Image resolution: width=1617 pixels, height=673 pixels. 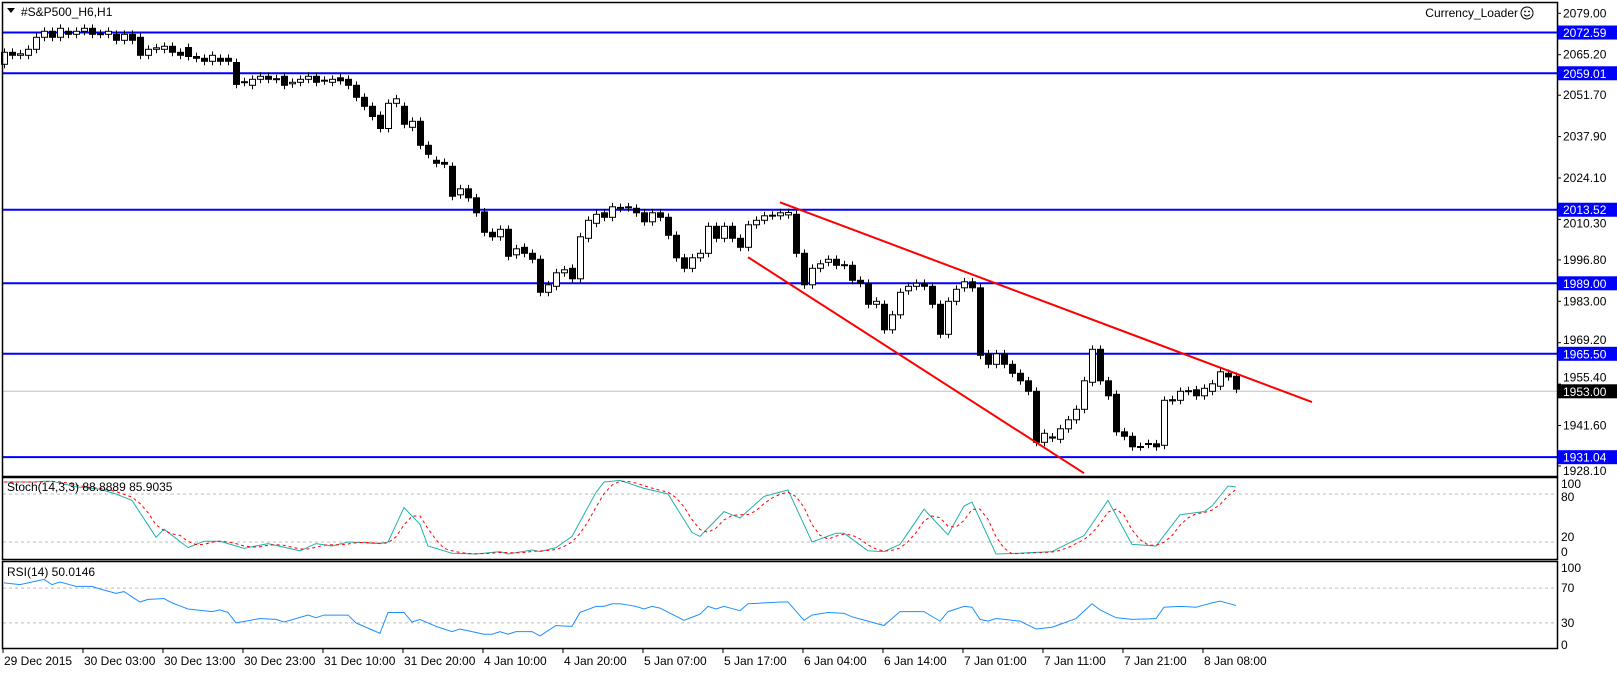 I want to click on triangle-down-icon, so click(x=11, y=10).